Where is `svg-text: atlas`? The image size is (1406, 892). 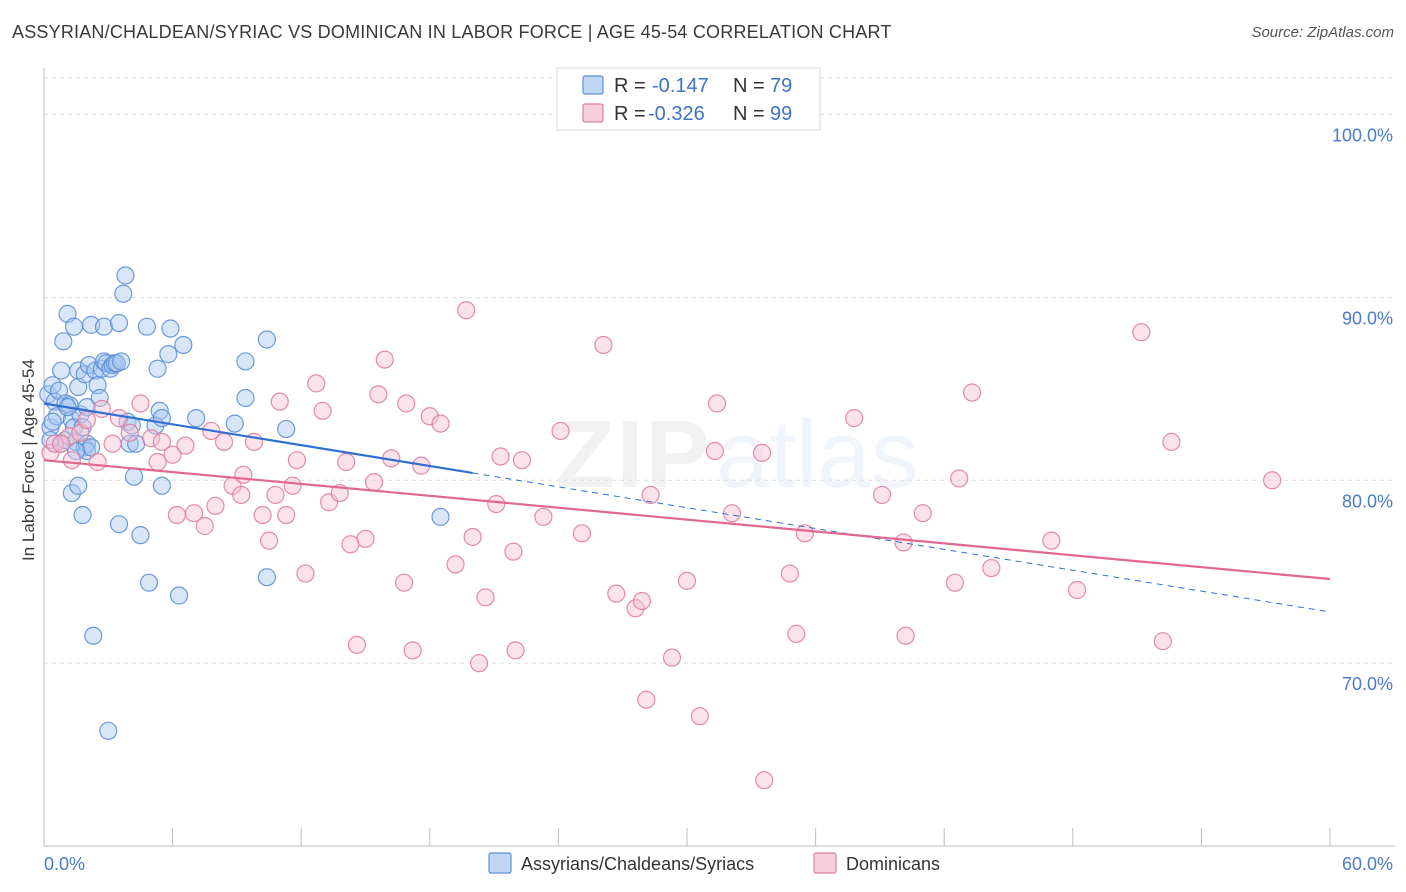
svg-text: atlas is located at coordinates (817, 454).